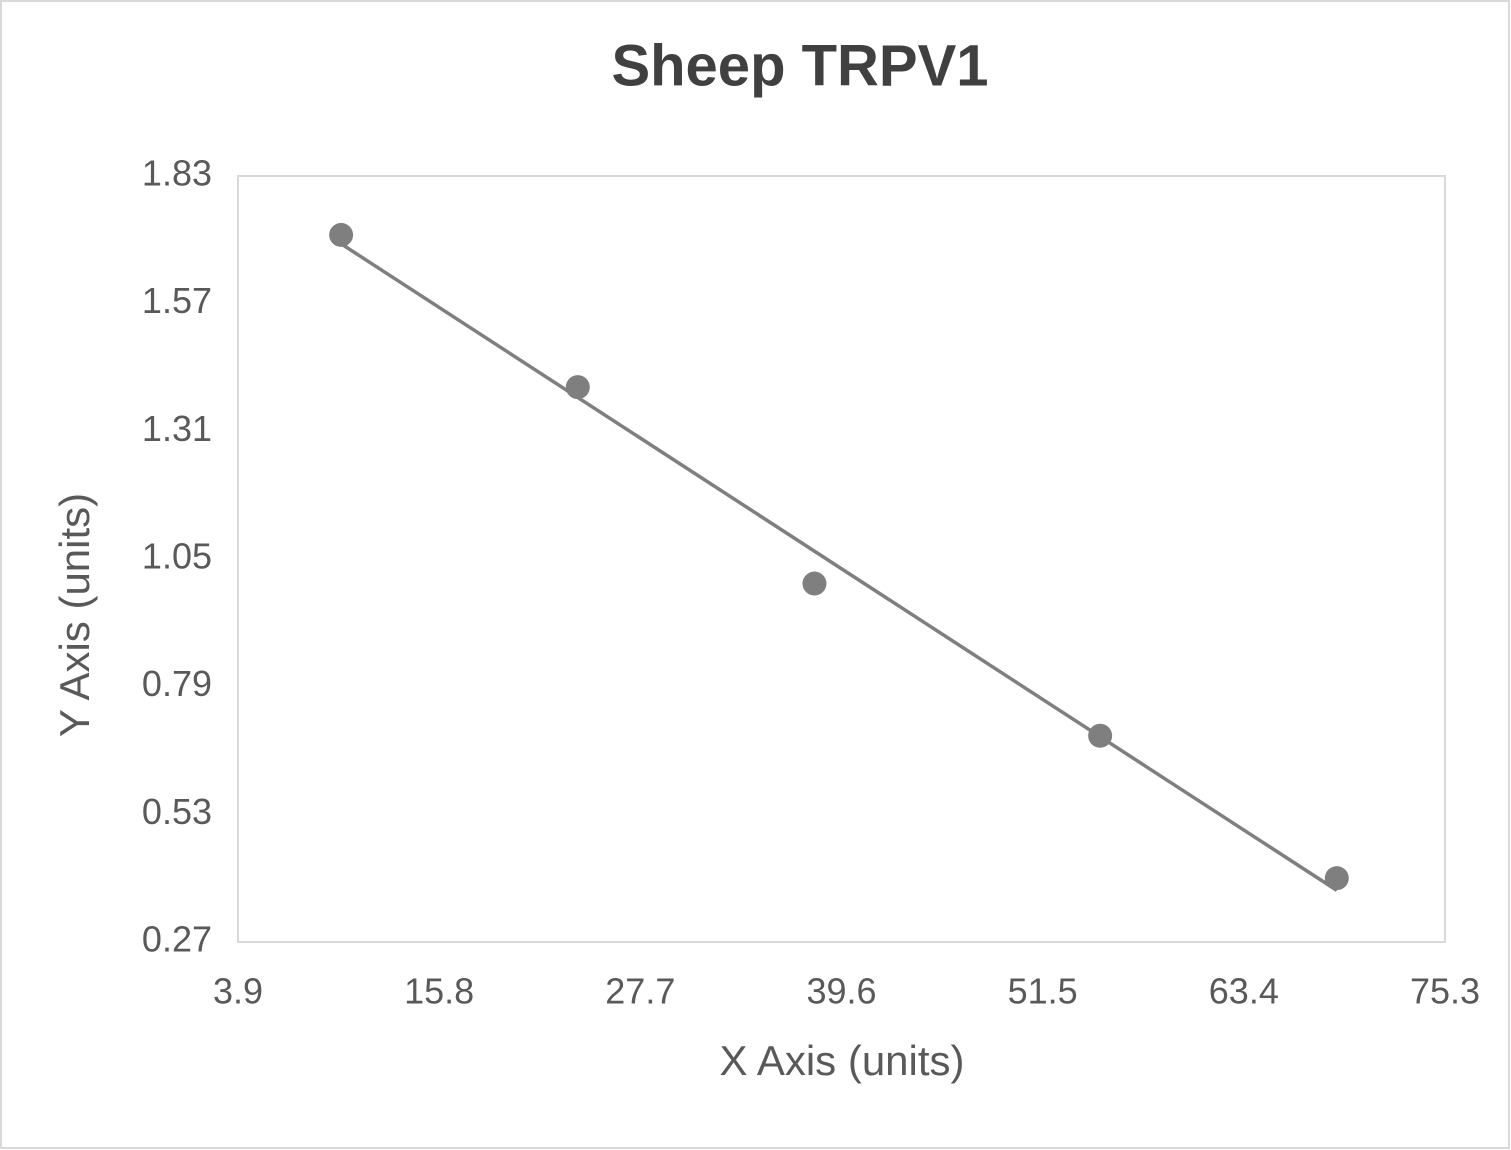 This screenshot has width=1511, height=1150. What do you see at coordinates (74, 615) in the screenshot?
I see `y-axis-label: Y Axis (units)` at bounding box center [74, 615].